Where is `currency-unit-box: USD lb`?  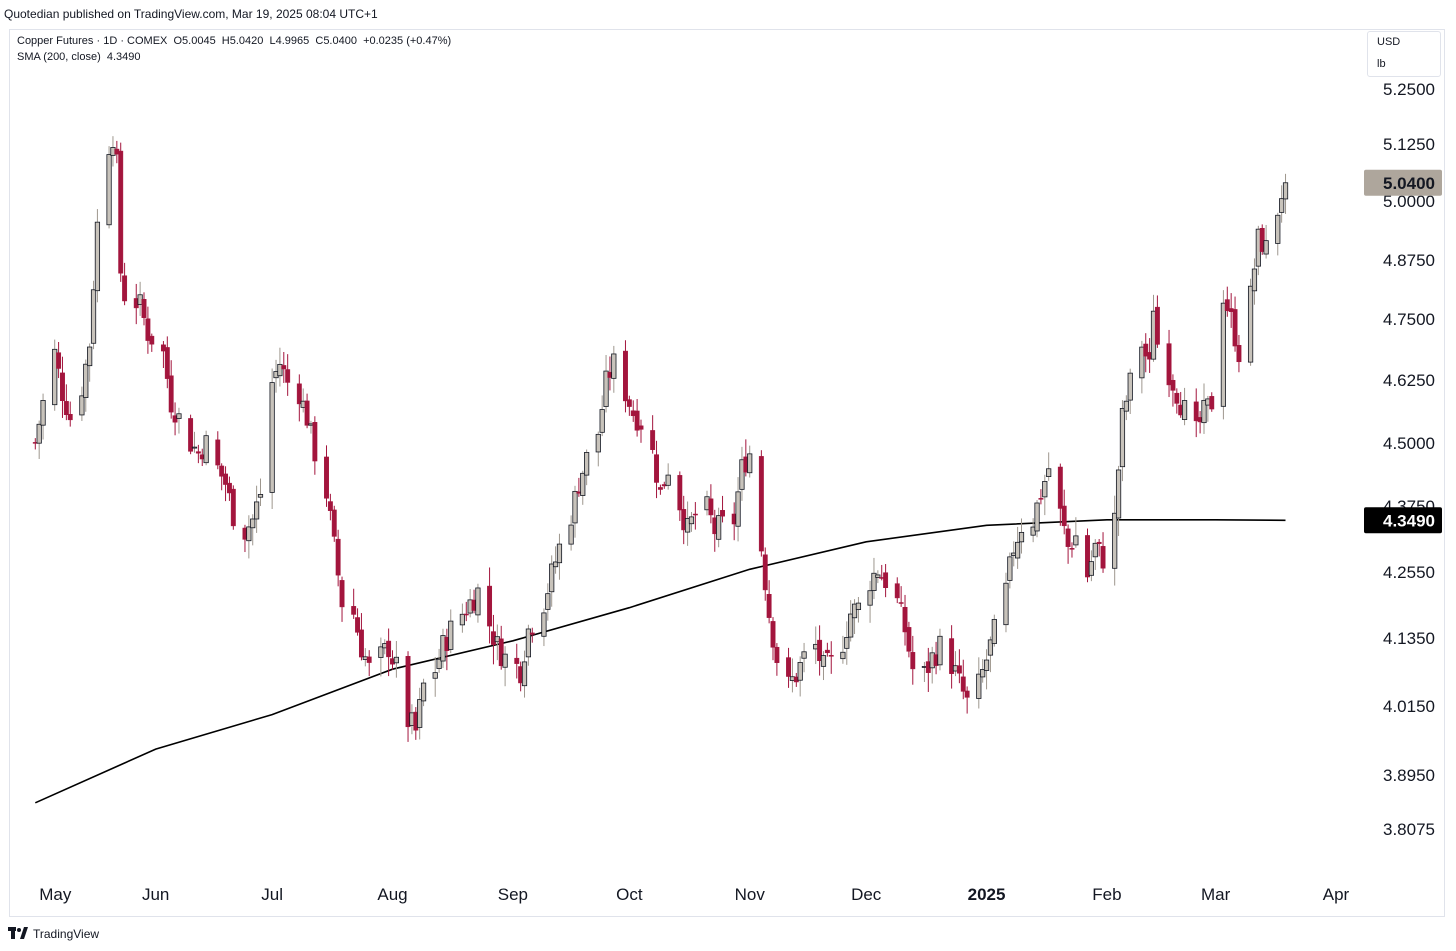 currency-unit-box: USD lb is located at coordinates (1404, 54).